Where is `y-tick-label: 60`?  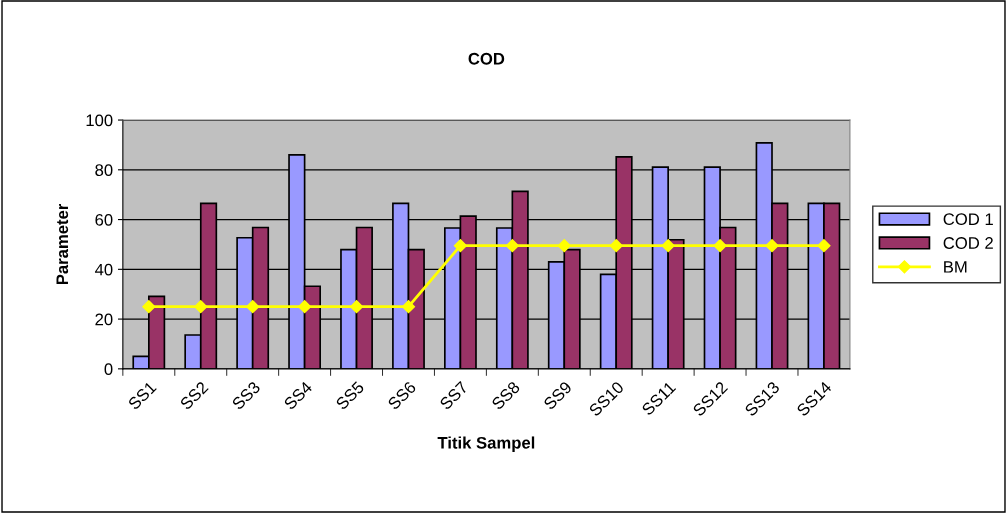
y-tick-label: 60 is located at coordinates (104, 219).